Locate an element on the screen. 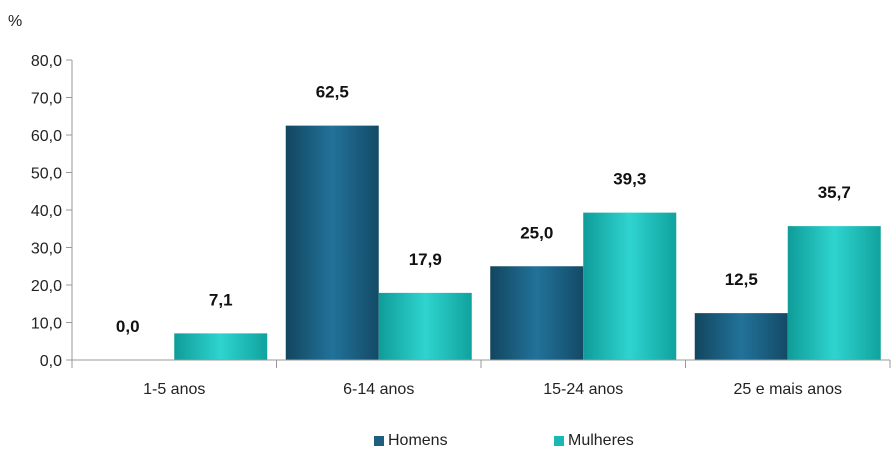 The height and width of the screenshot is (452, 891). legend: Homens Mulheres is located at coordinates (445, 441).